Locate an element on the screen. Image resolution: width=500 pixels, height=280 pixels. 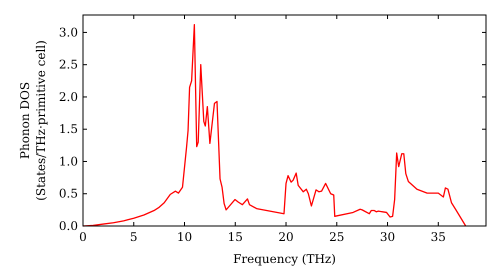
y-tick-label: 0.5 is located at coordinates (68, 193).